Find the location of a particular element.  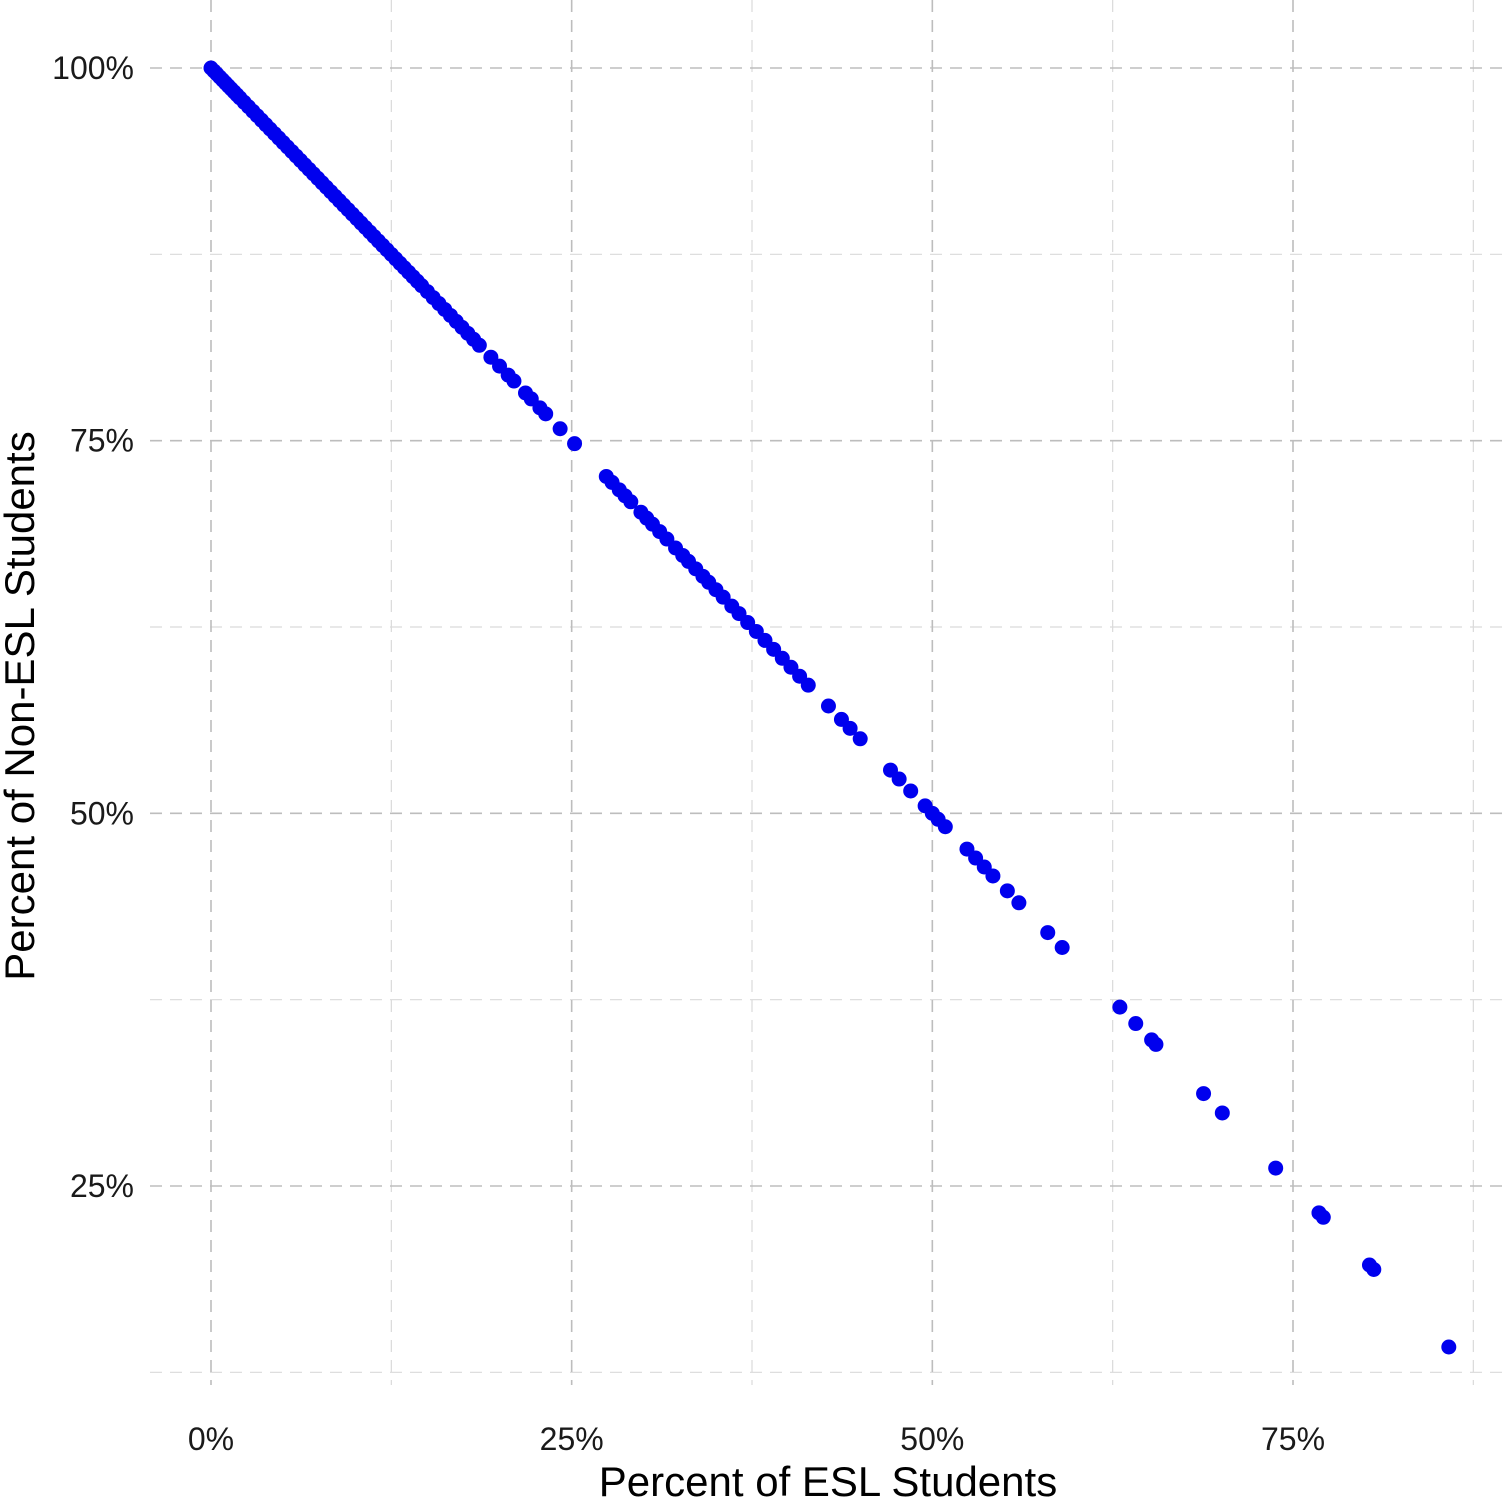

y-axis-ticks: 25% 50% 75% 100% is located at coordinates (93, 627).